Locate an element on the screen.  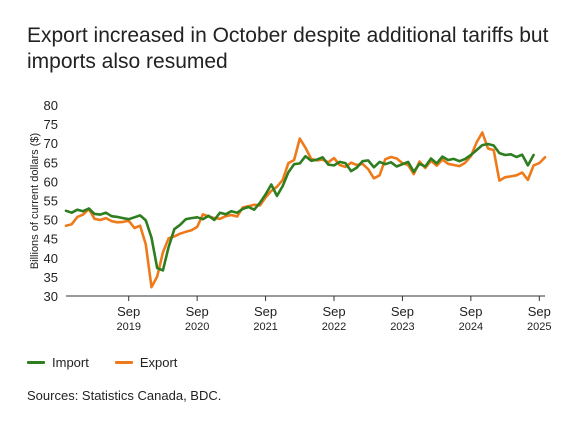
y-tick-label: 35 is located at coordinates (51, 277).